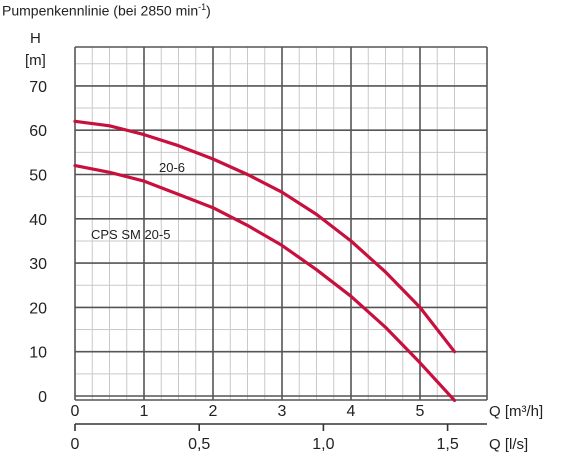 This screenshot has height=456, width=566. Describe the element at coordinates (508, 444) in the screenshot. I see `x-axis-title-ls: Q [l/s]` at that location.